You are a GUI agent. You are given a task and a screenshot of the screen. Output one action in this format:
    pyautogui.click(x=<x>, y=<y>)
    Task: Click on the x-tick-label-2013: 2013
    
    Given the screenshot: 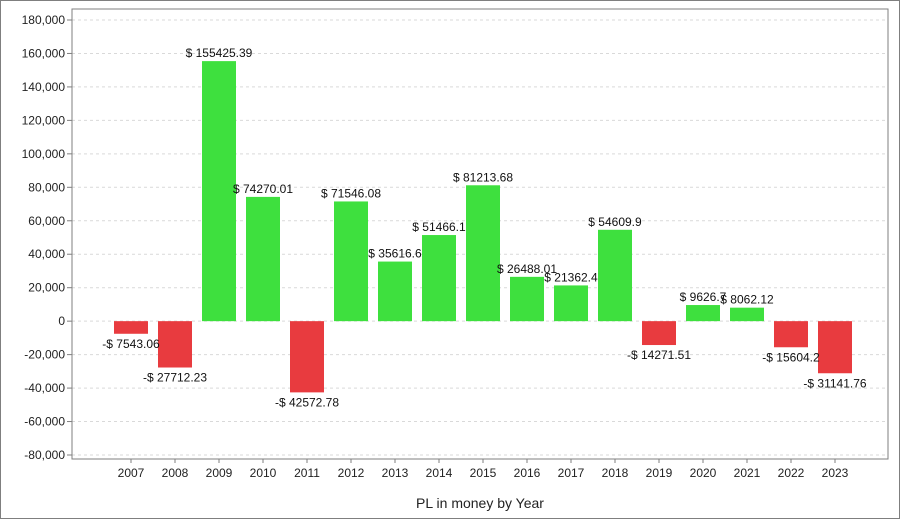 What is the action you would take?
    pyautogui.click(x=395, y=473)
    